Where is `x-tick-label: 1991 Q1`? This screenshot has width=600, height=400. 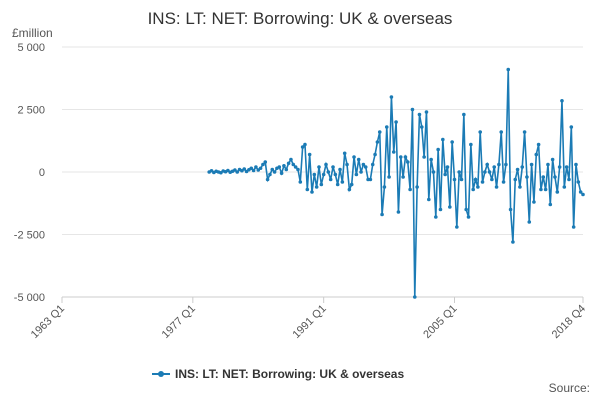 x-tick-label: 1991 Q1 is located at coordinates (309, 322).